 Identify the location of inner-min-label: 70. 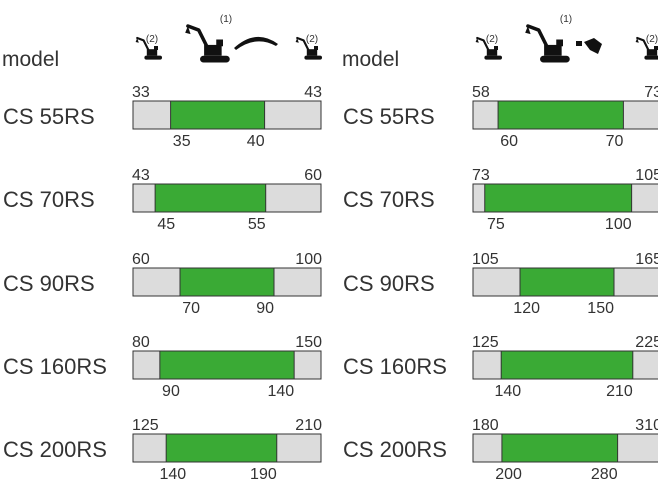
(191, 308).